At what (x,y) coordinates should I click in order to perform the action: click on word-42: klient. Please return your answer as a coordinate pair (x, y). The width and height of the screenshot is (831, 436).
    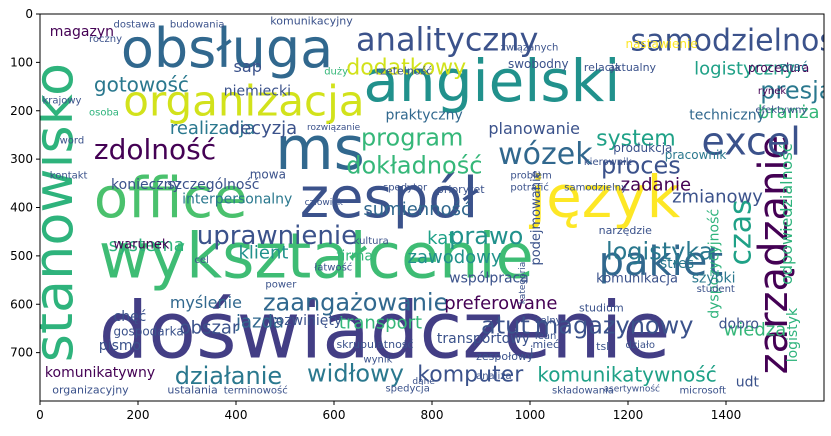
    Looking at the image, I should click on (263, 252).